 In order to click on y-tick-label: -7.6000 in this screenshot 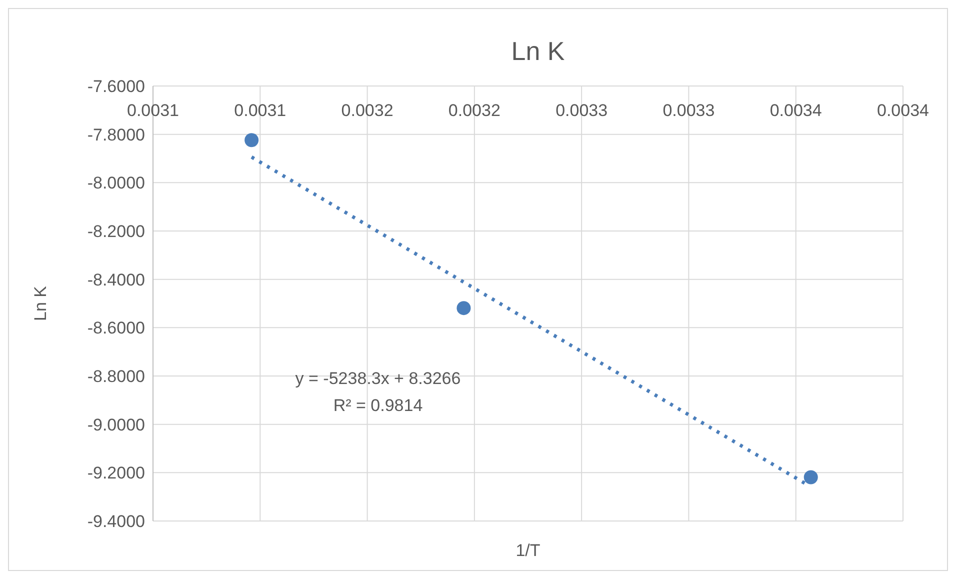, I will do `click(116, 86)`.